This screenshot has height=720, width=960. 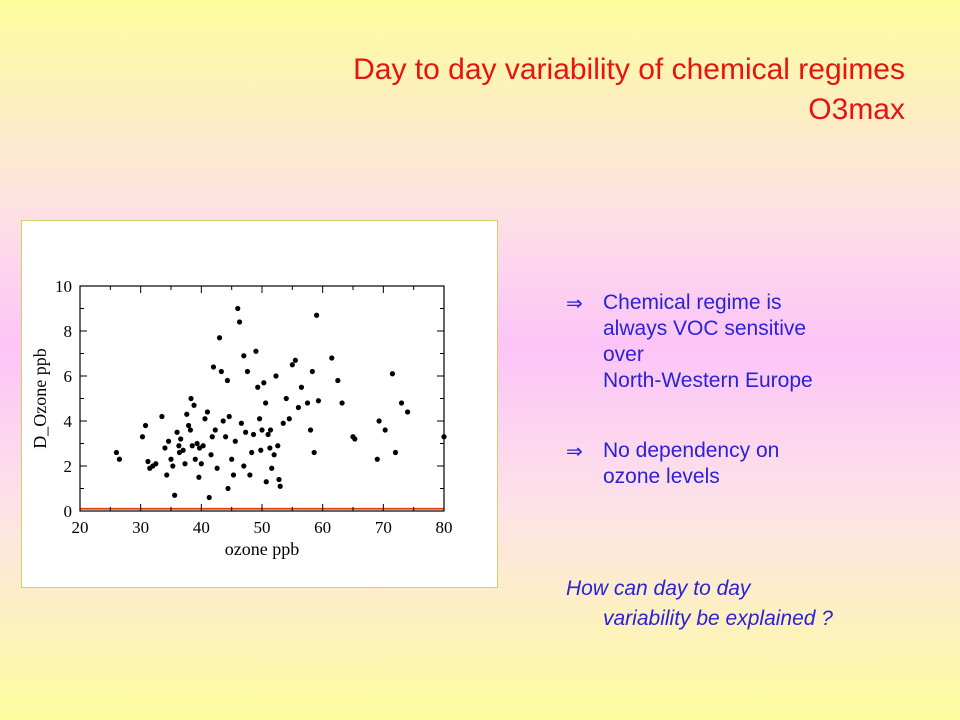 I want to click on y-tick-label: 10, so click(x=63, y=286).